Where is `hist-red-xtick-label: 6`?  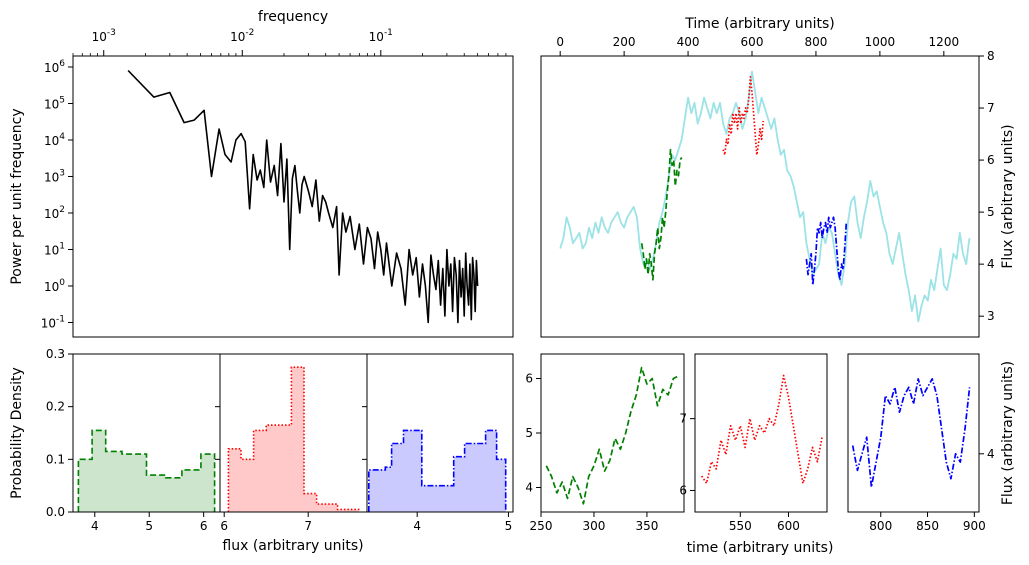 hist-red-xtick-label: 6 is located at coordinates (224, 526).